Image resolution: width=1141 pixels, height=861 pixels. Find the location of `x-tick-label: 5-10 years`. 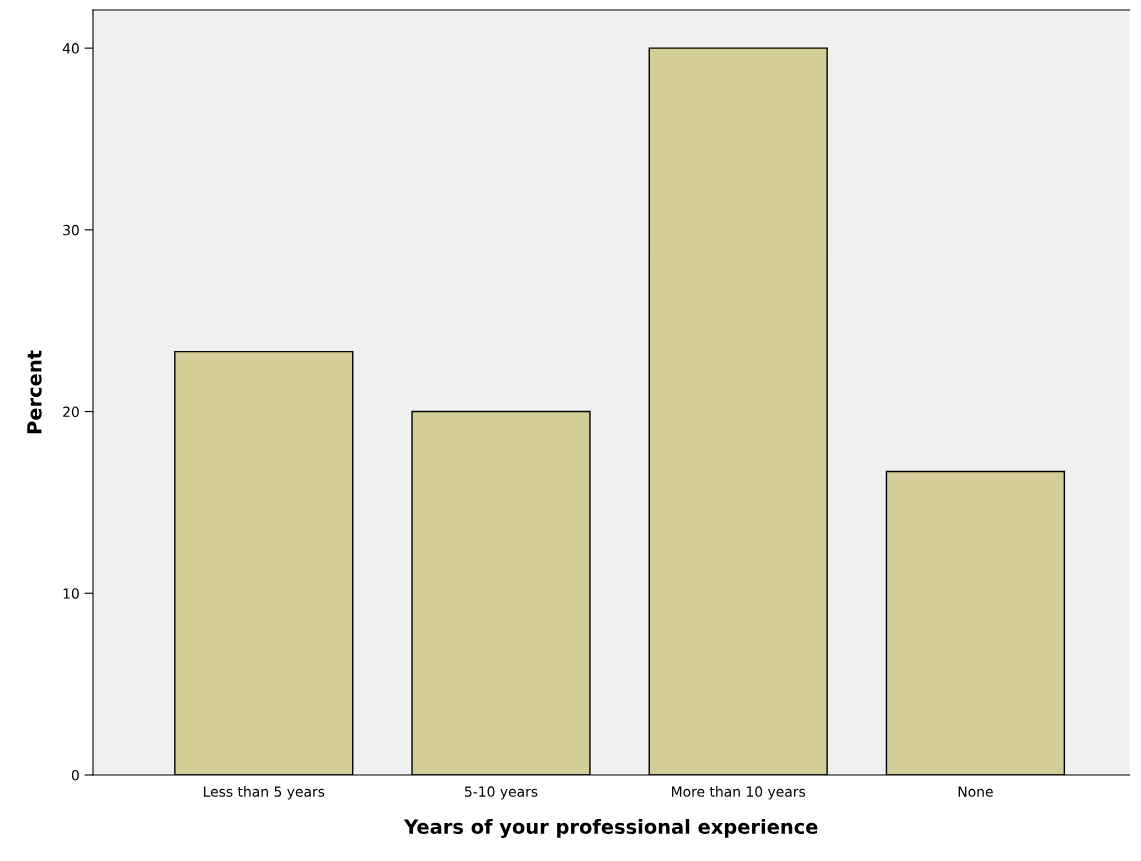

x-tick-label: 5-10 years is located at coordinates (501, 793).